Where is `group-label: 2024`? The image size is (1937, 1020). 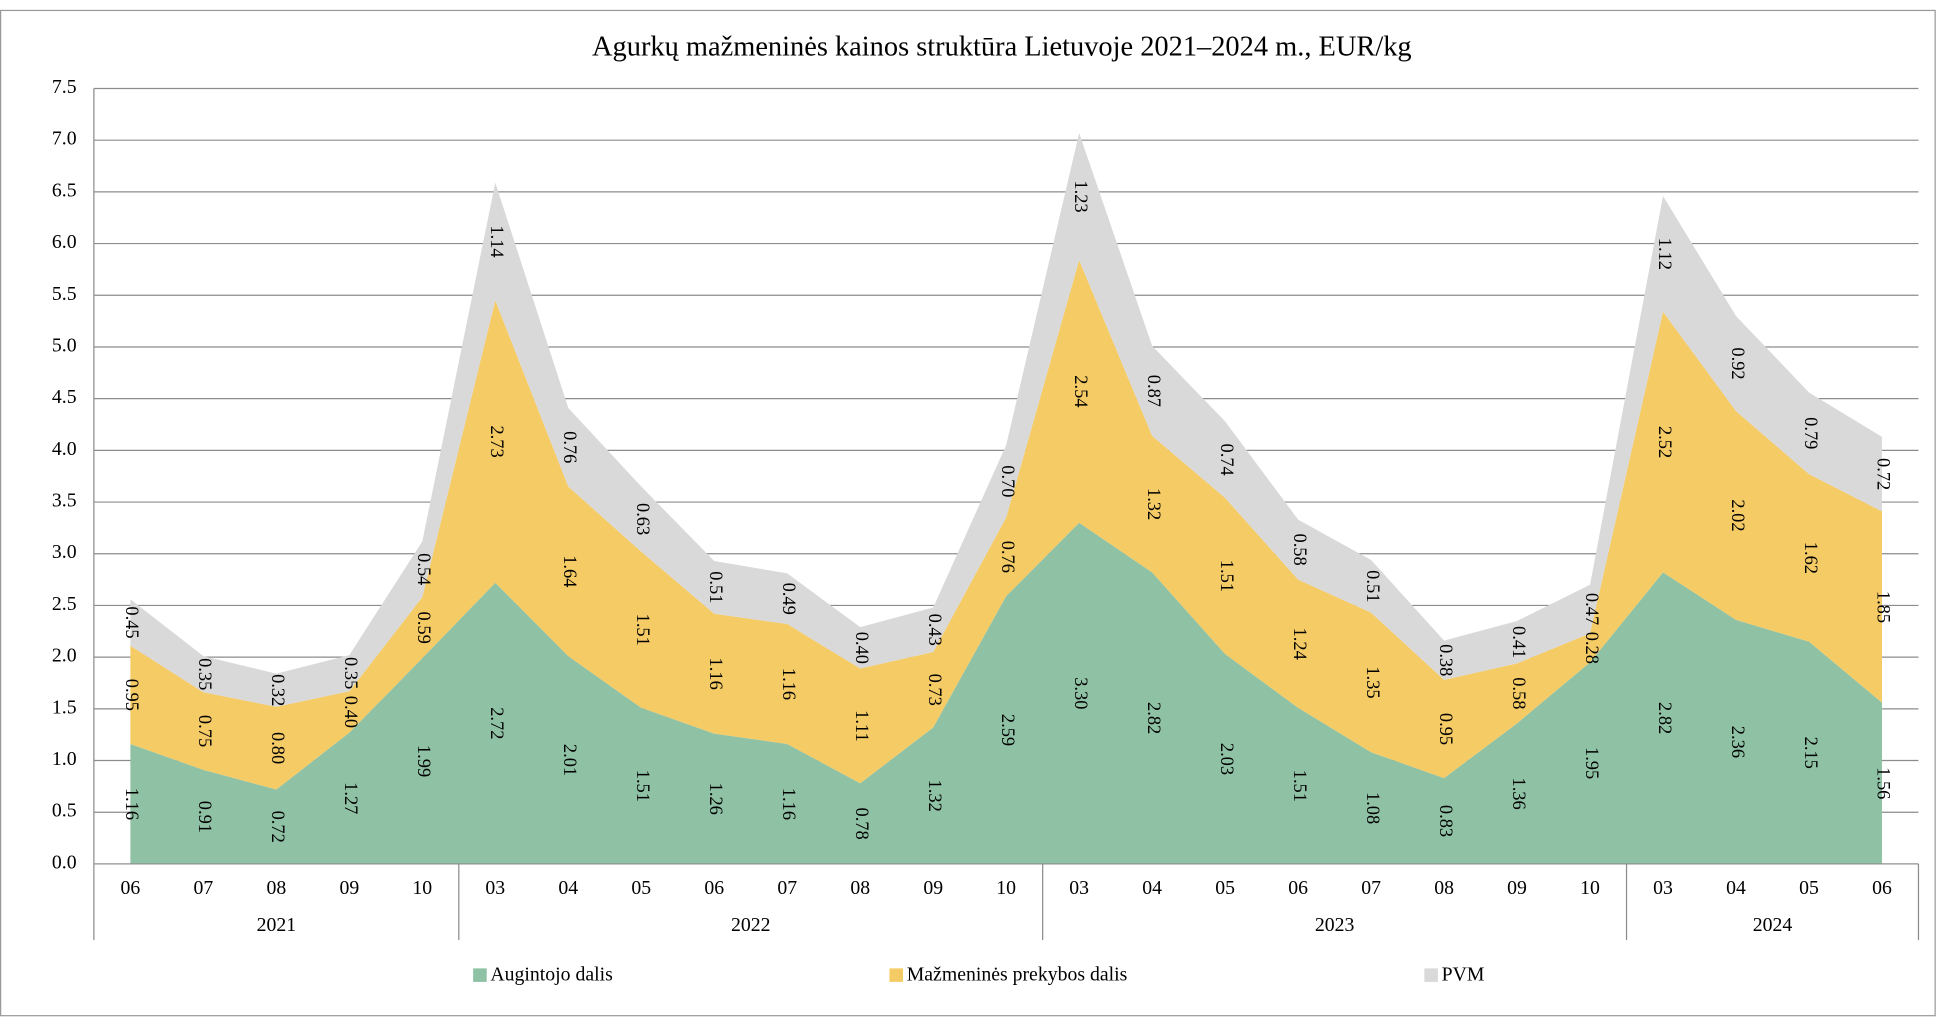 group-label: 2024 is located at coordinates (1773, 925).